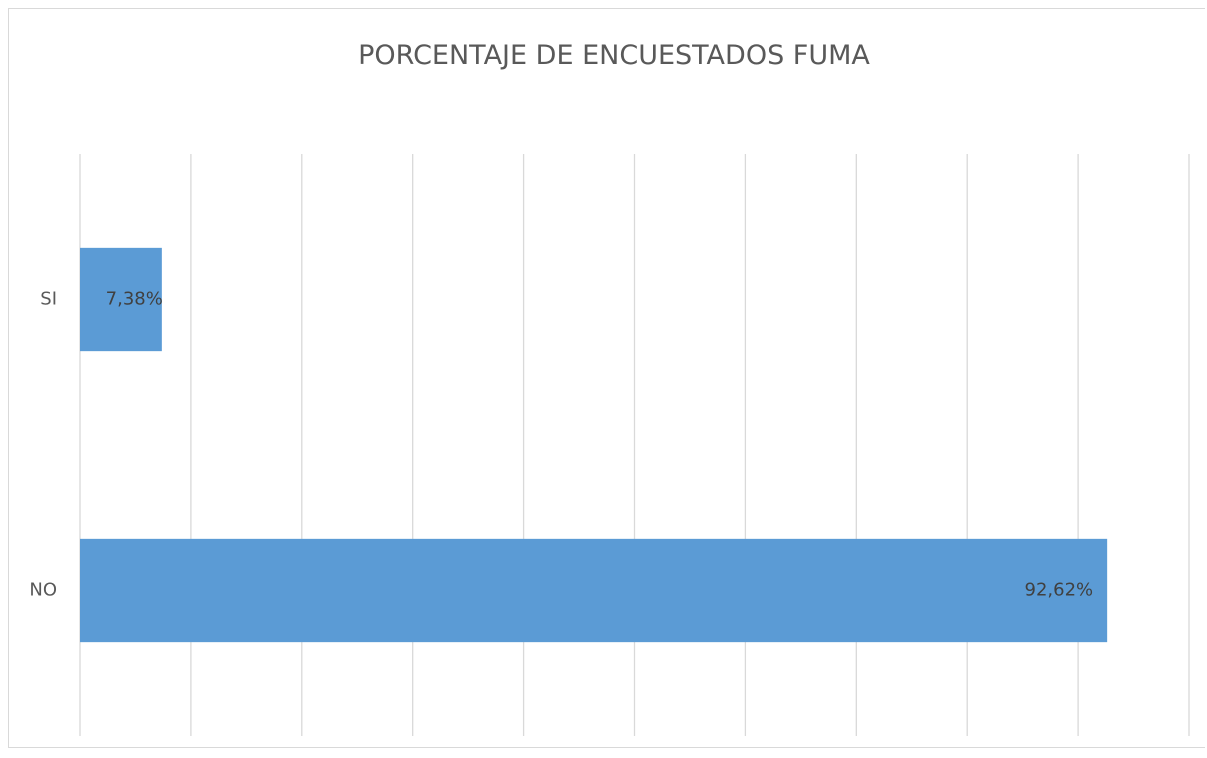  What do you see at coordinates (134, 299) in the screenshot?
I see `data-label: 7,38%` at bounding box center [134, 299].